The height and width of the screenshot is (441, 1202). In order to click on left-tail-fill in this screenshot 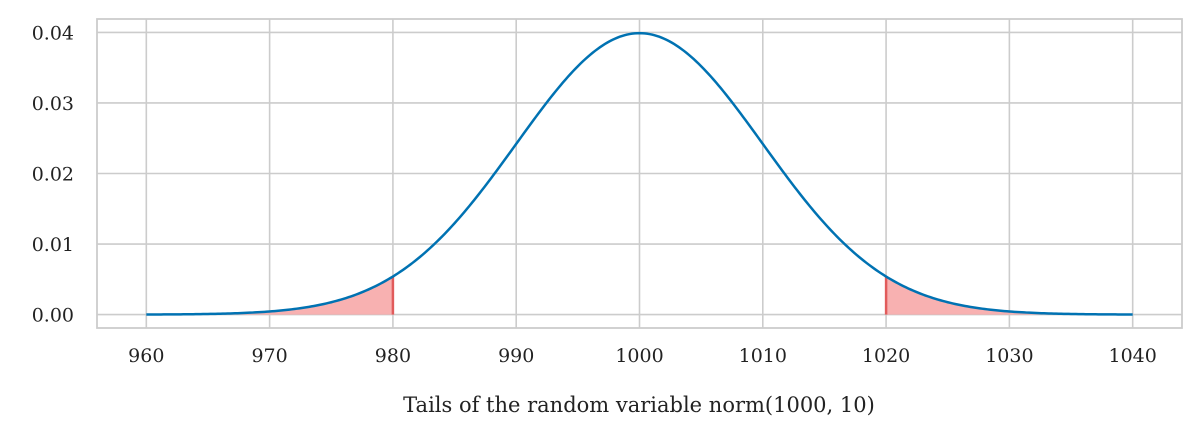, I will do `click(269, 295)`.